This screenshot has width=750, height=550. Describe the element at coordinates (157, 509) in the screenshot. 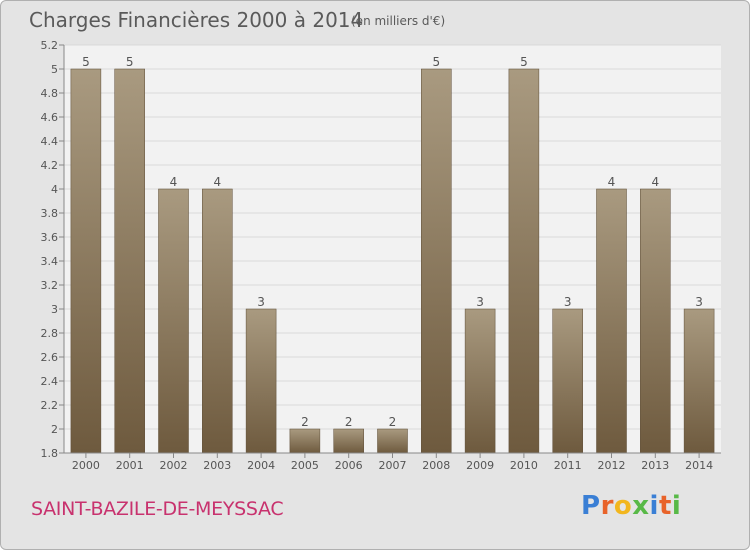

I see `commune-name: SAINT-BAZILE-DE-MEYSSAC` at that location.